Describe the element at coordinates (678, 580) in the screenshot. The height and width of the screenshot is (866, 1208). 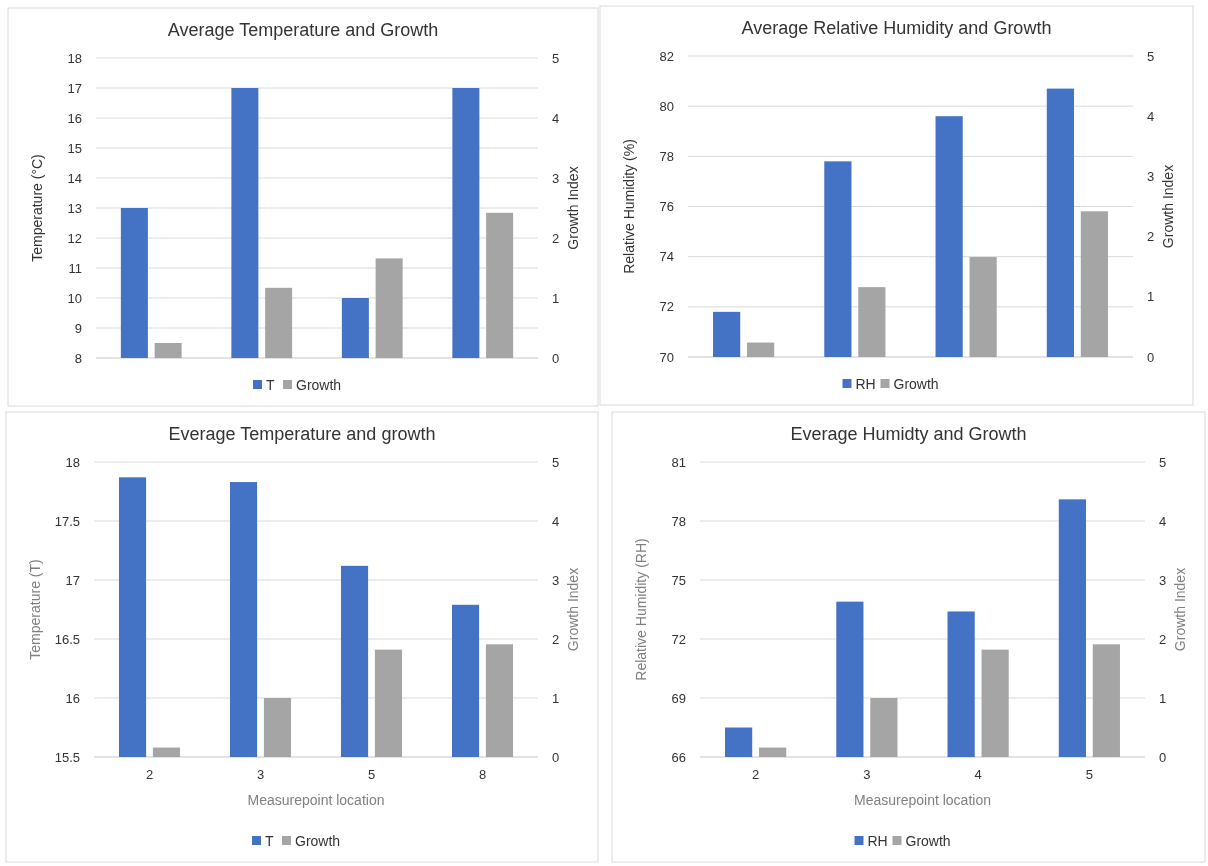
I see `y-tick-label: 75` at that location.